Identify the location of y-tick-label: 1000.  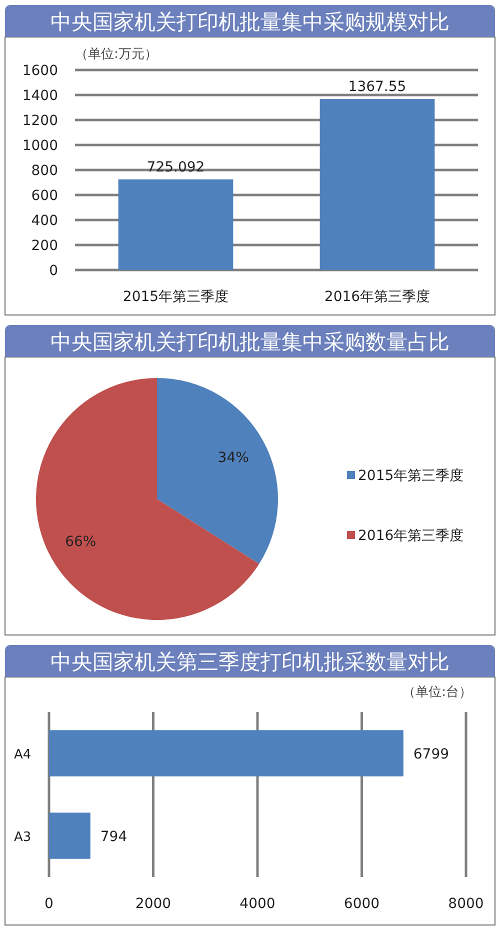
(40, 146).